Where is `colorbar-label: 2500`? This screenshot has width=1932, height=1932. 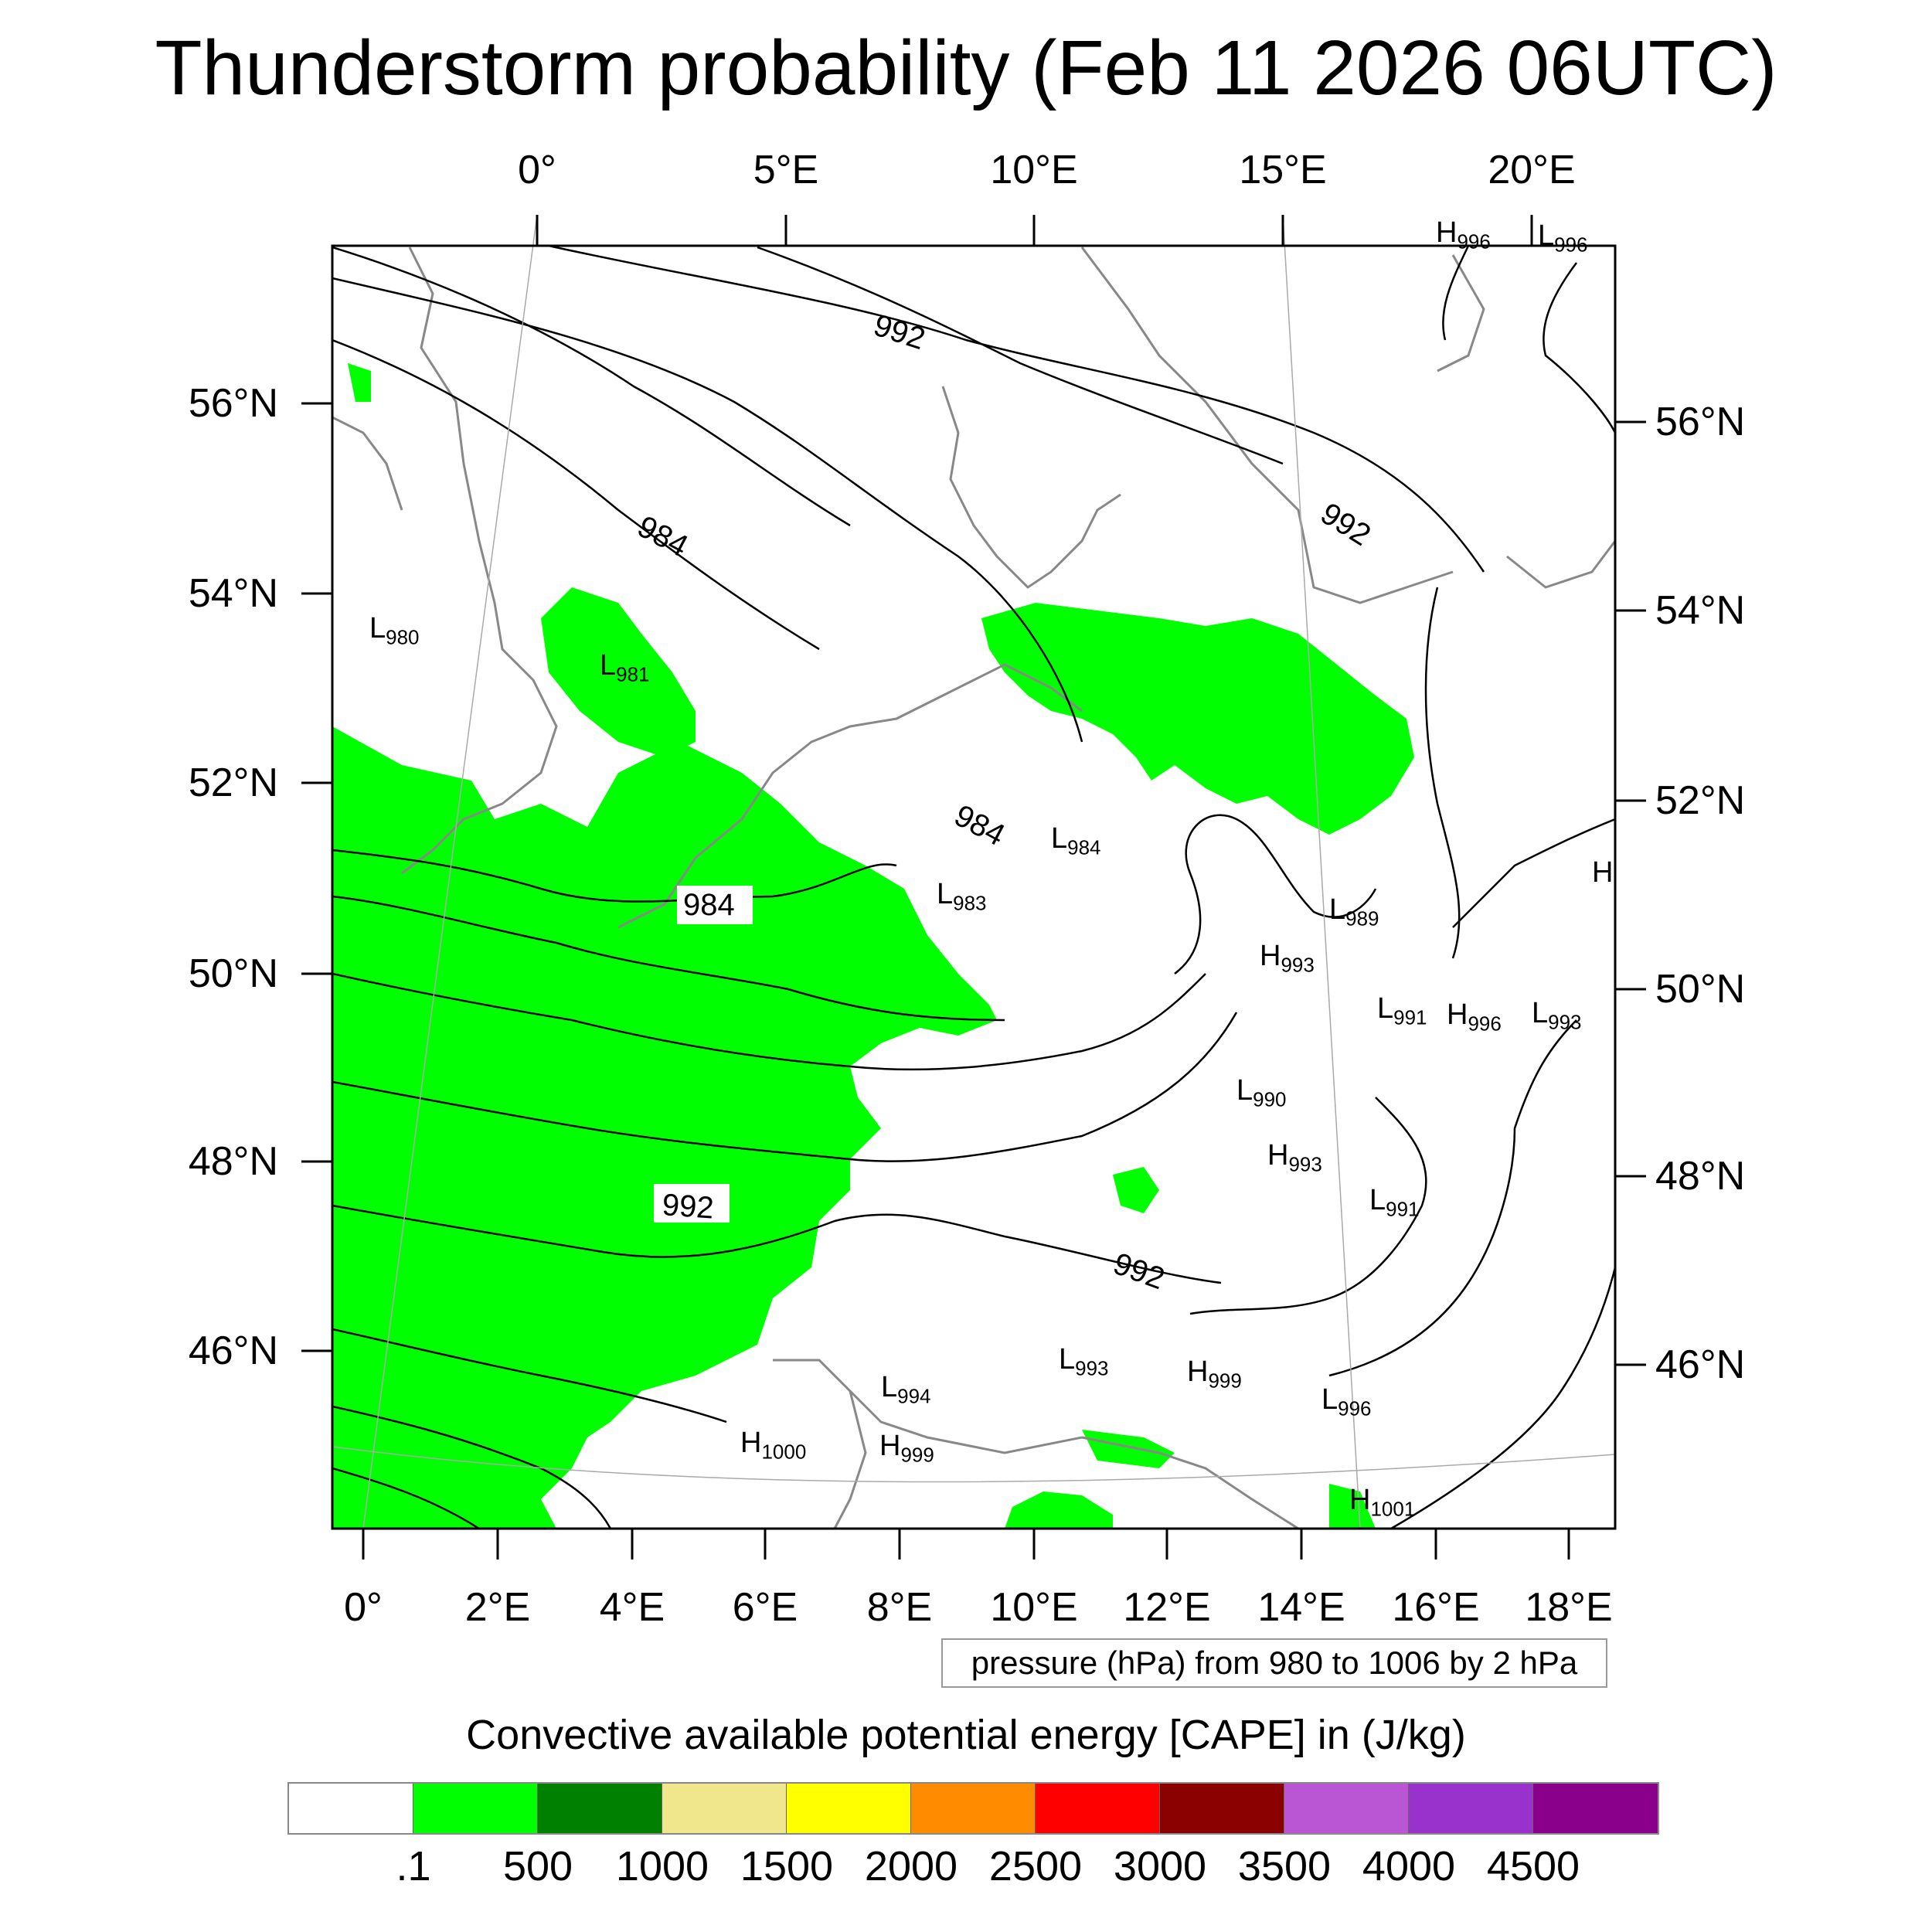
colorbar-label: 2500 is located at coordinates (1035, 1866).